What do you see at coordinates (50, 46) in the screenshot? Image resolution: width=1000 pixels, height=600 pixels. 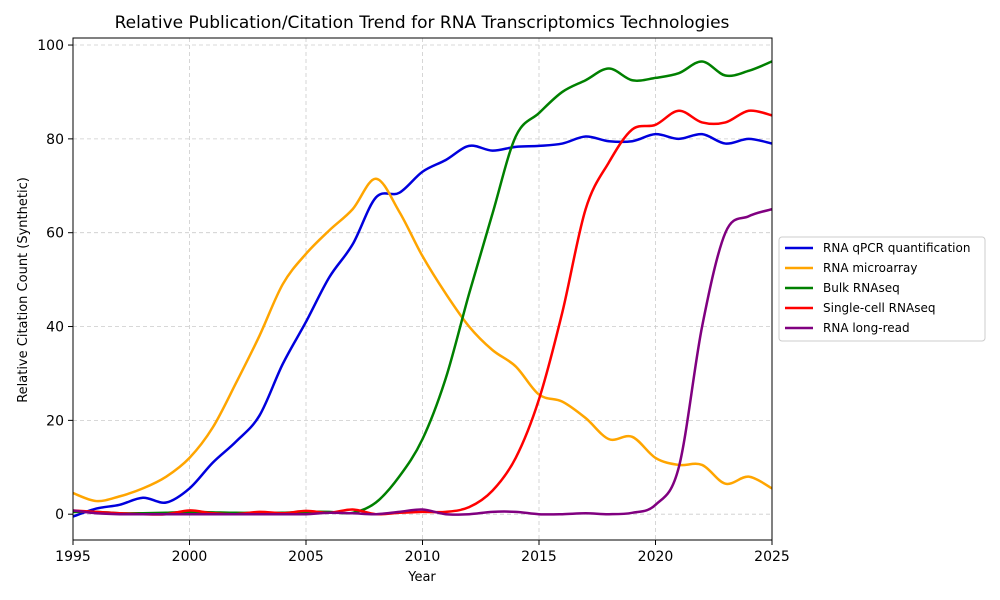 I see `y-tick-label: 100` at bounding box center [50, 46].